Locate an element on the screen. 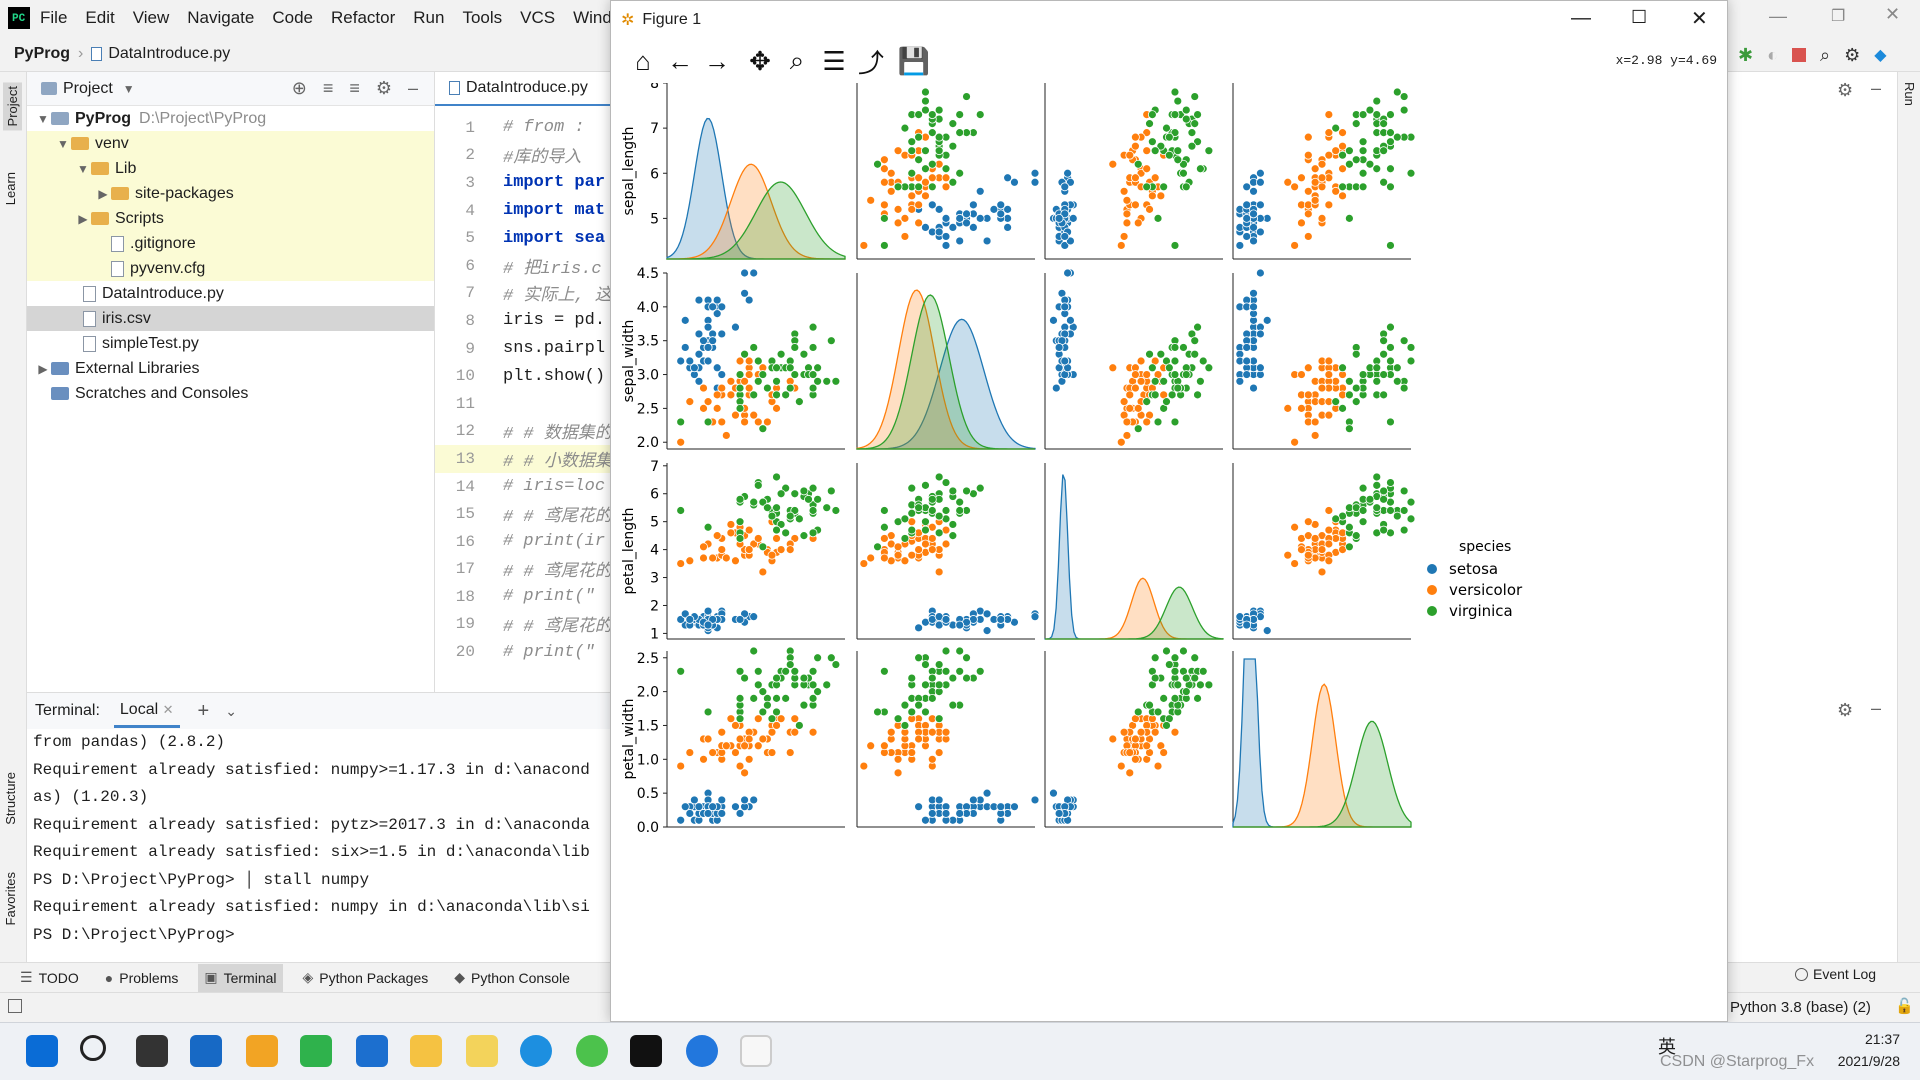  menu-view: View is located at coordinates (151, 17).